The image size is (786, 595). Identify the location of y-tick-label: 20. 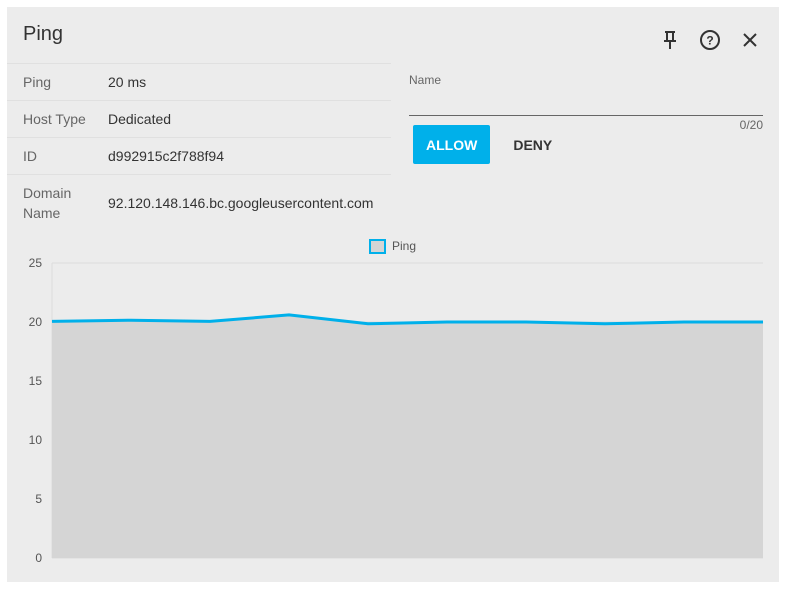
(36, 322).